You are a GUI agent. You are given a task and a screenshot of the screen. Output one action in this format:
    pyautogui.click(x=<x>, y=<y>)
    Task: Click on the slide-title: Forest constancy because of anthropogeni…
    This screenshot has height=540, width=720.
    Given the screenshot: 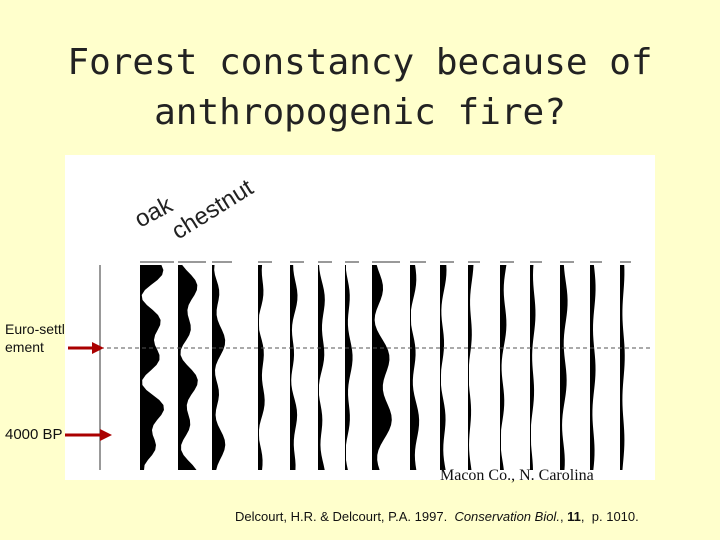 What is the action you would take?
    pyautogui.click(x=360, y=87)
    